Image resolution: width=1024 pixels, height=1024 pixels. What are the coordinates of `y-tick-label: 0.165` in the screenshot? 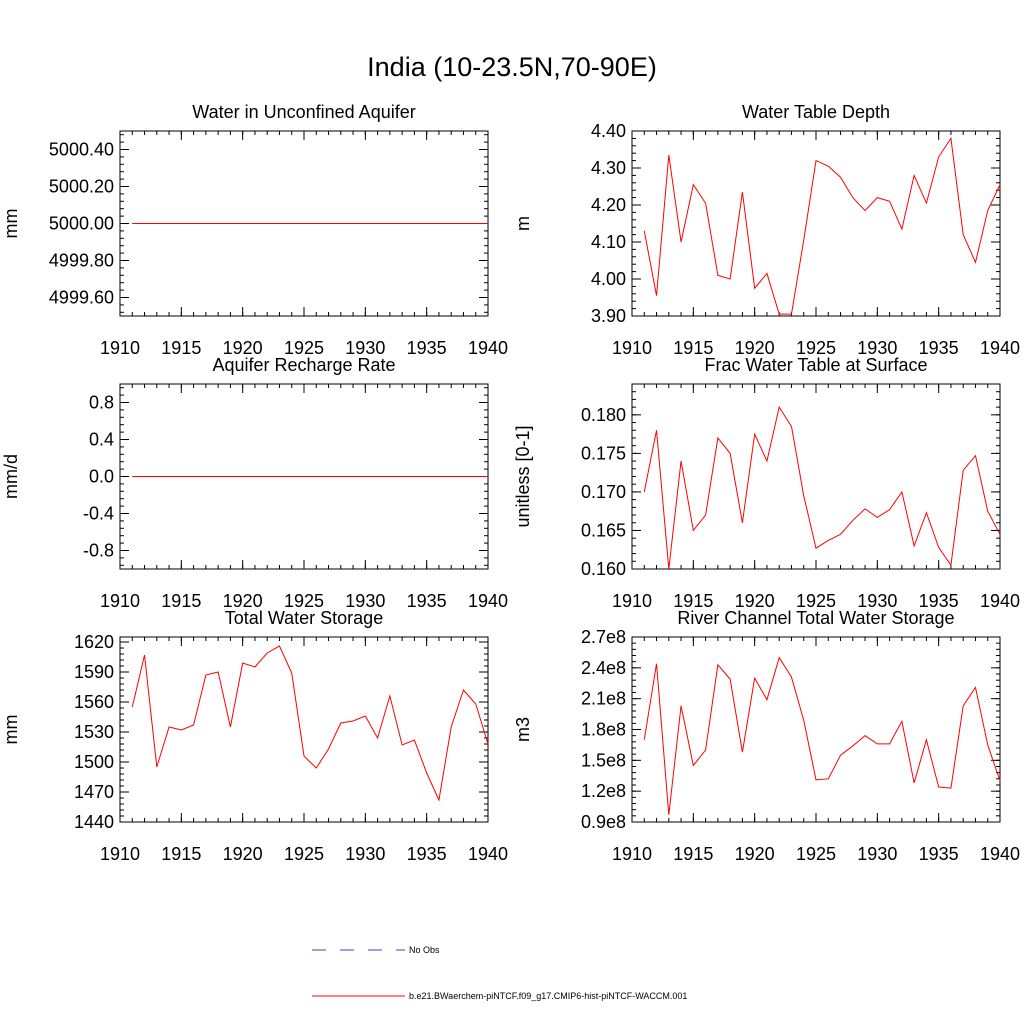 It's located at (603, 530).